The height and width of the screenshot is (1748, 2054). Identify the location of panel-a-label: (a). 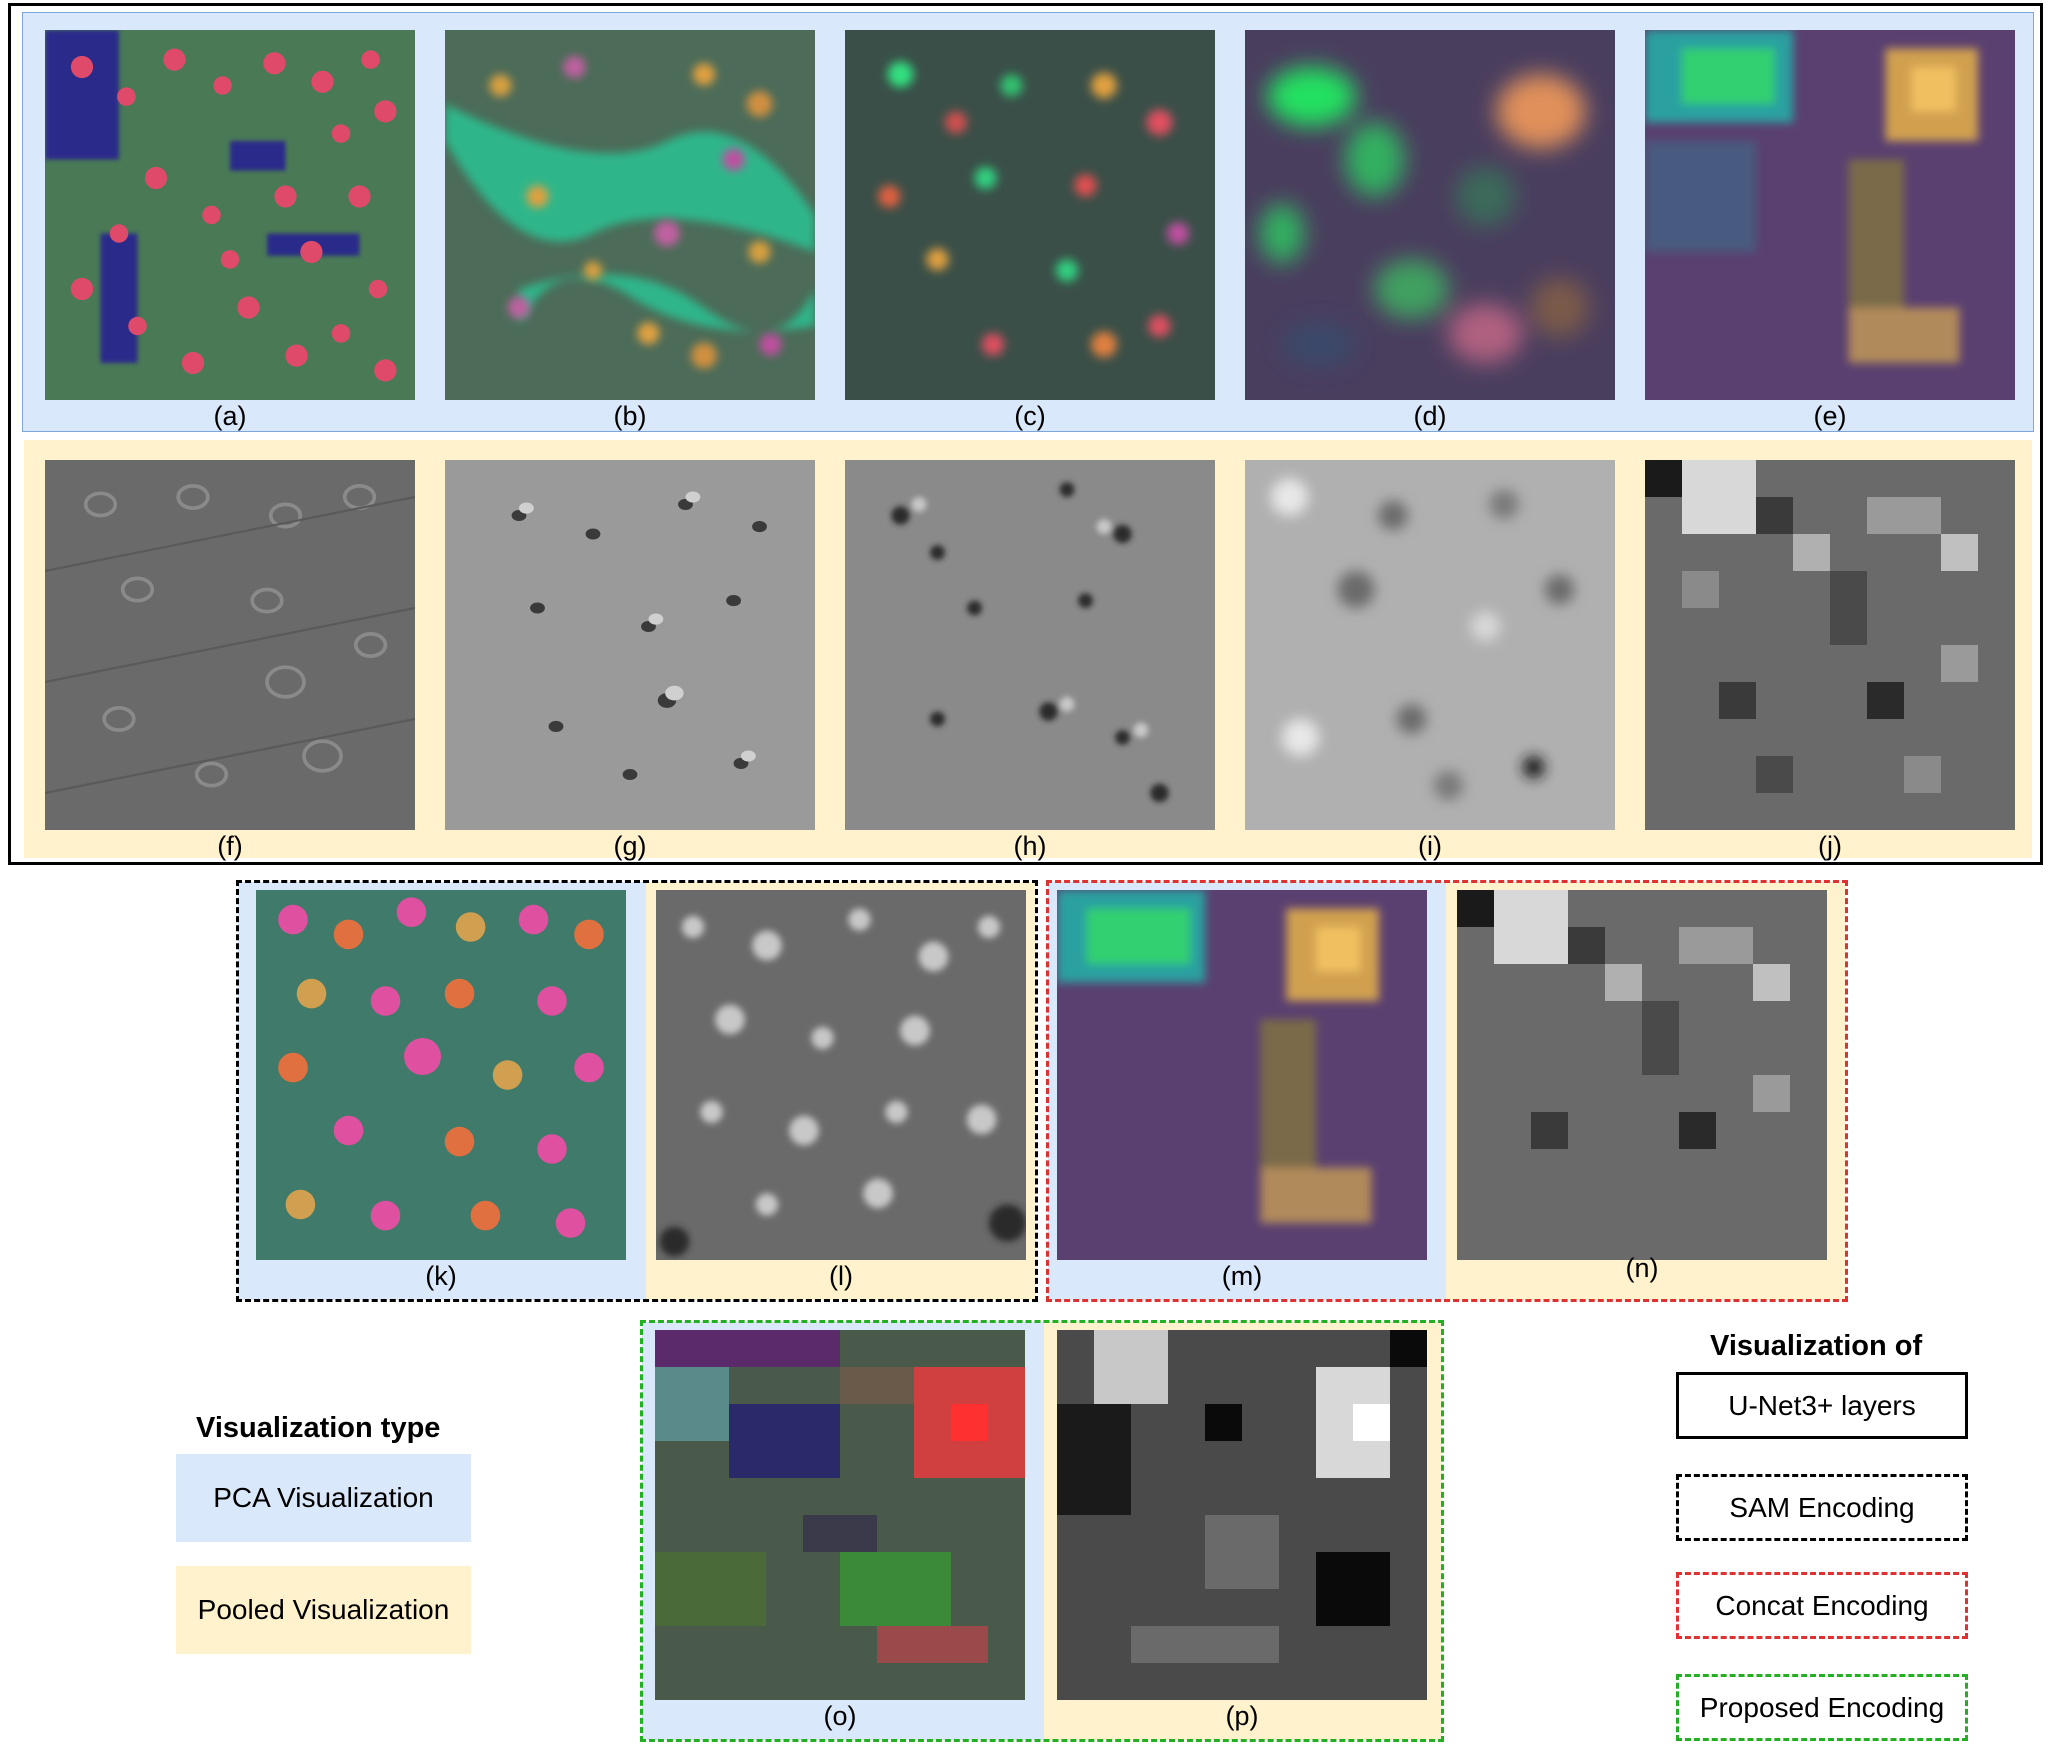
(230, 416).